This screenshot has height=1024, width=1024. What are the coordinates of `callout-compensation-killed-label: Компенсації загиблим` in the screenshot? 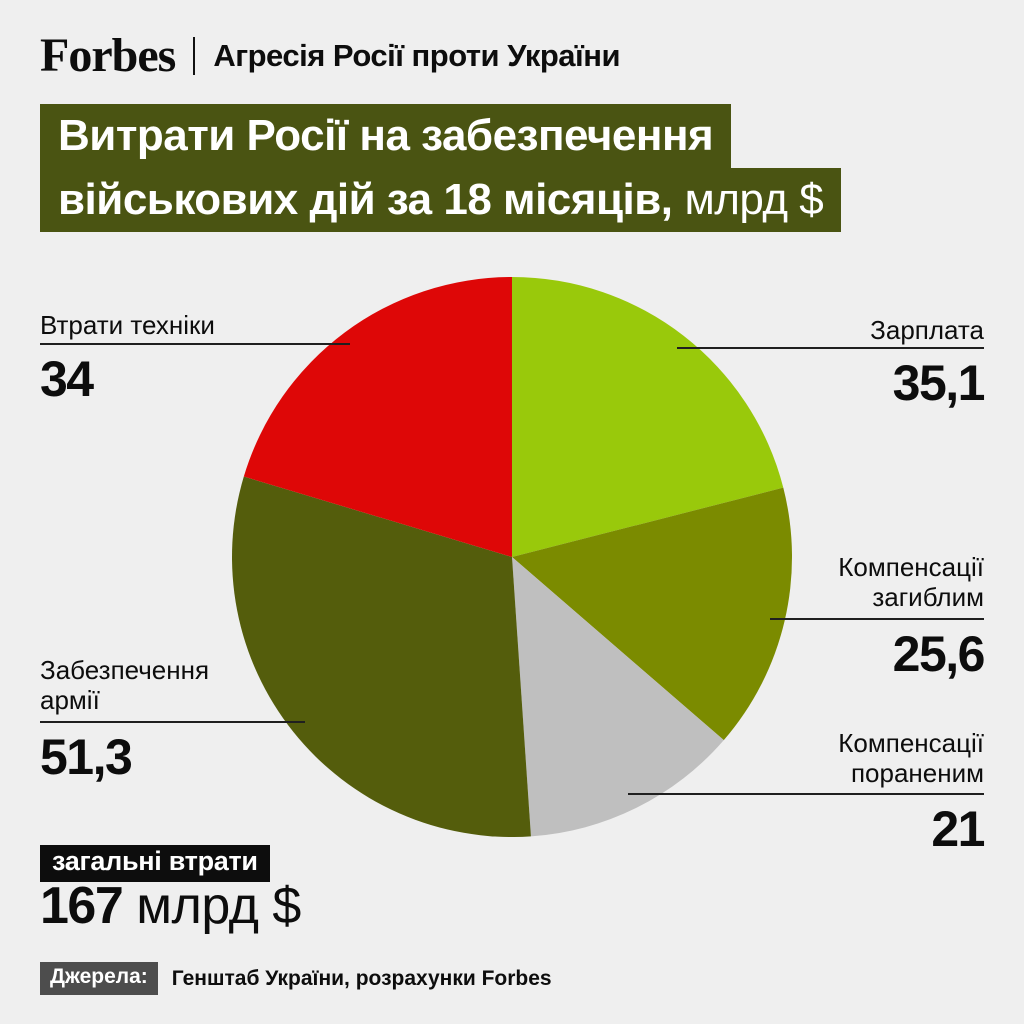 It's located at (877, 582).